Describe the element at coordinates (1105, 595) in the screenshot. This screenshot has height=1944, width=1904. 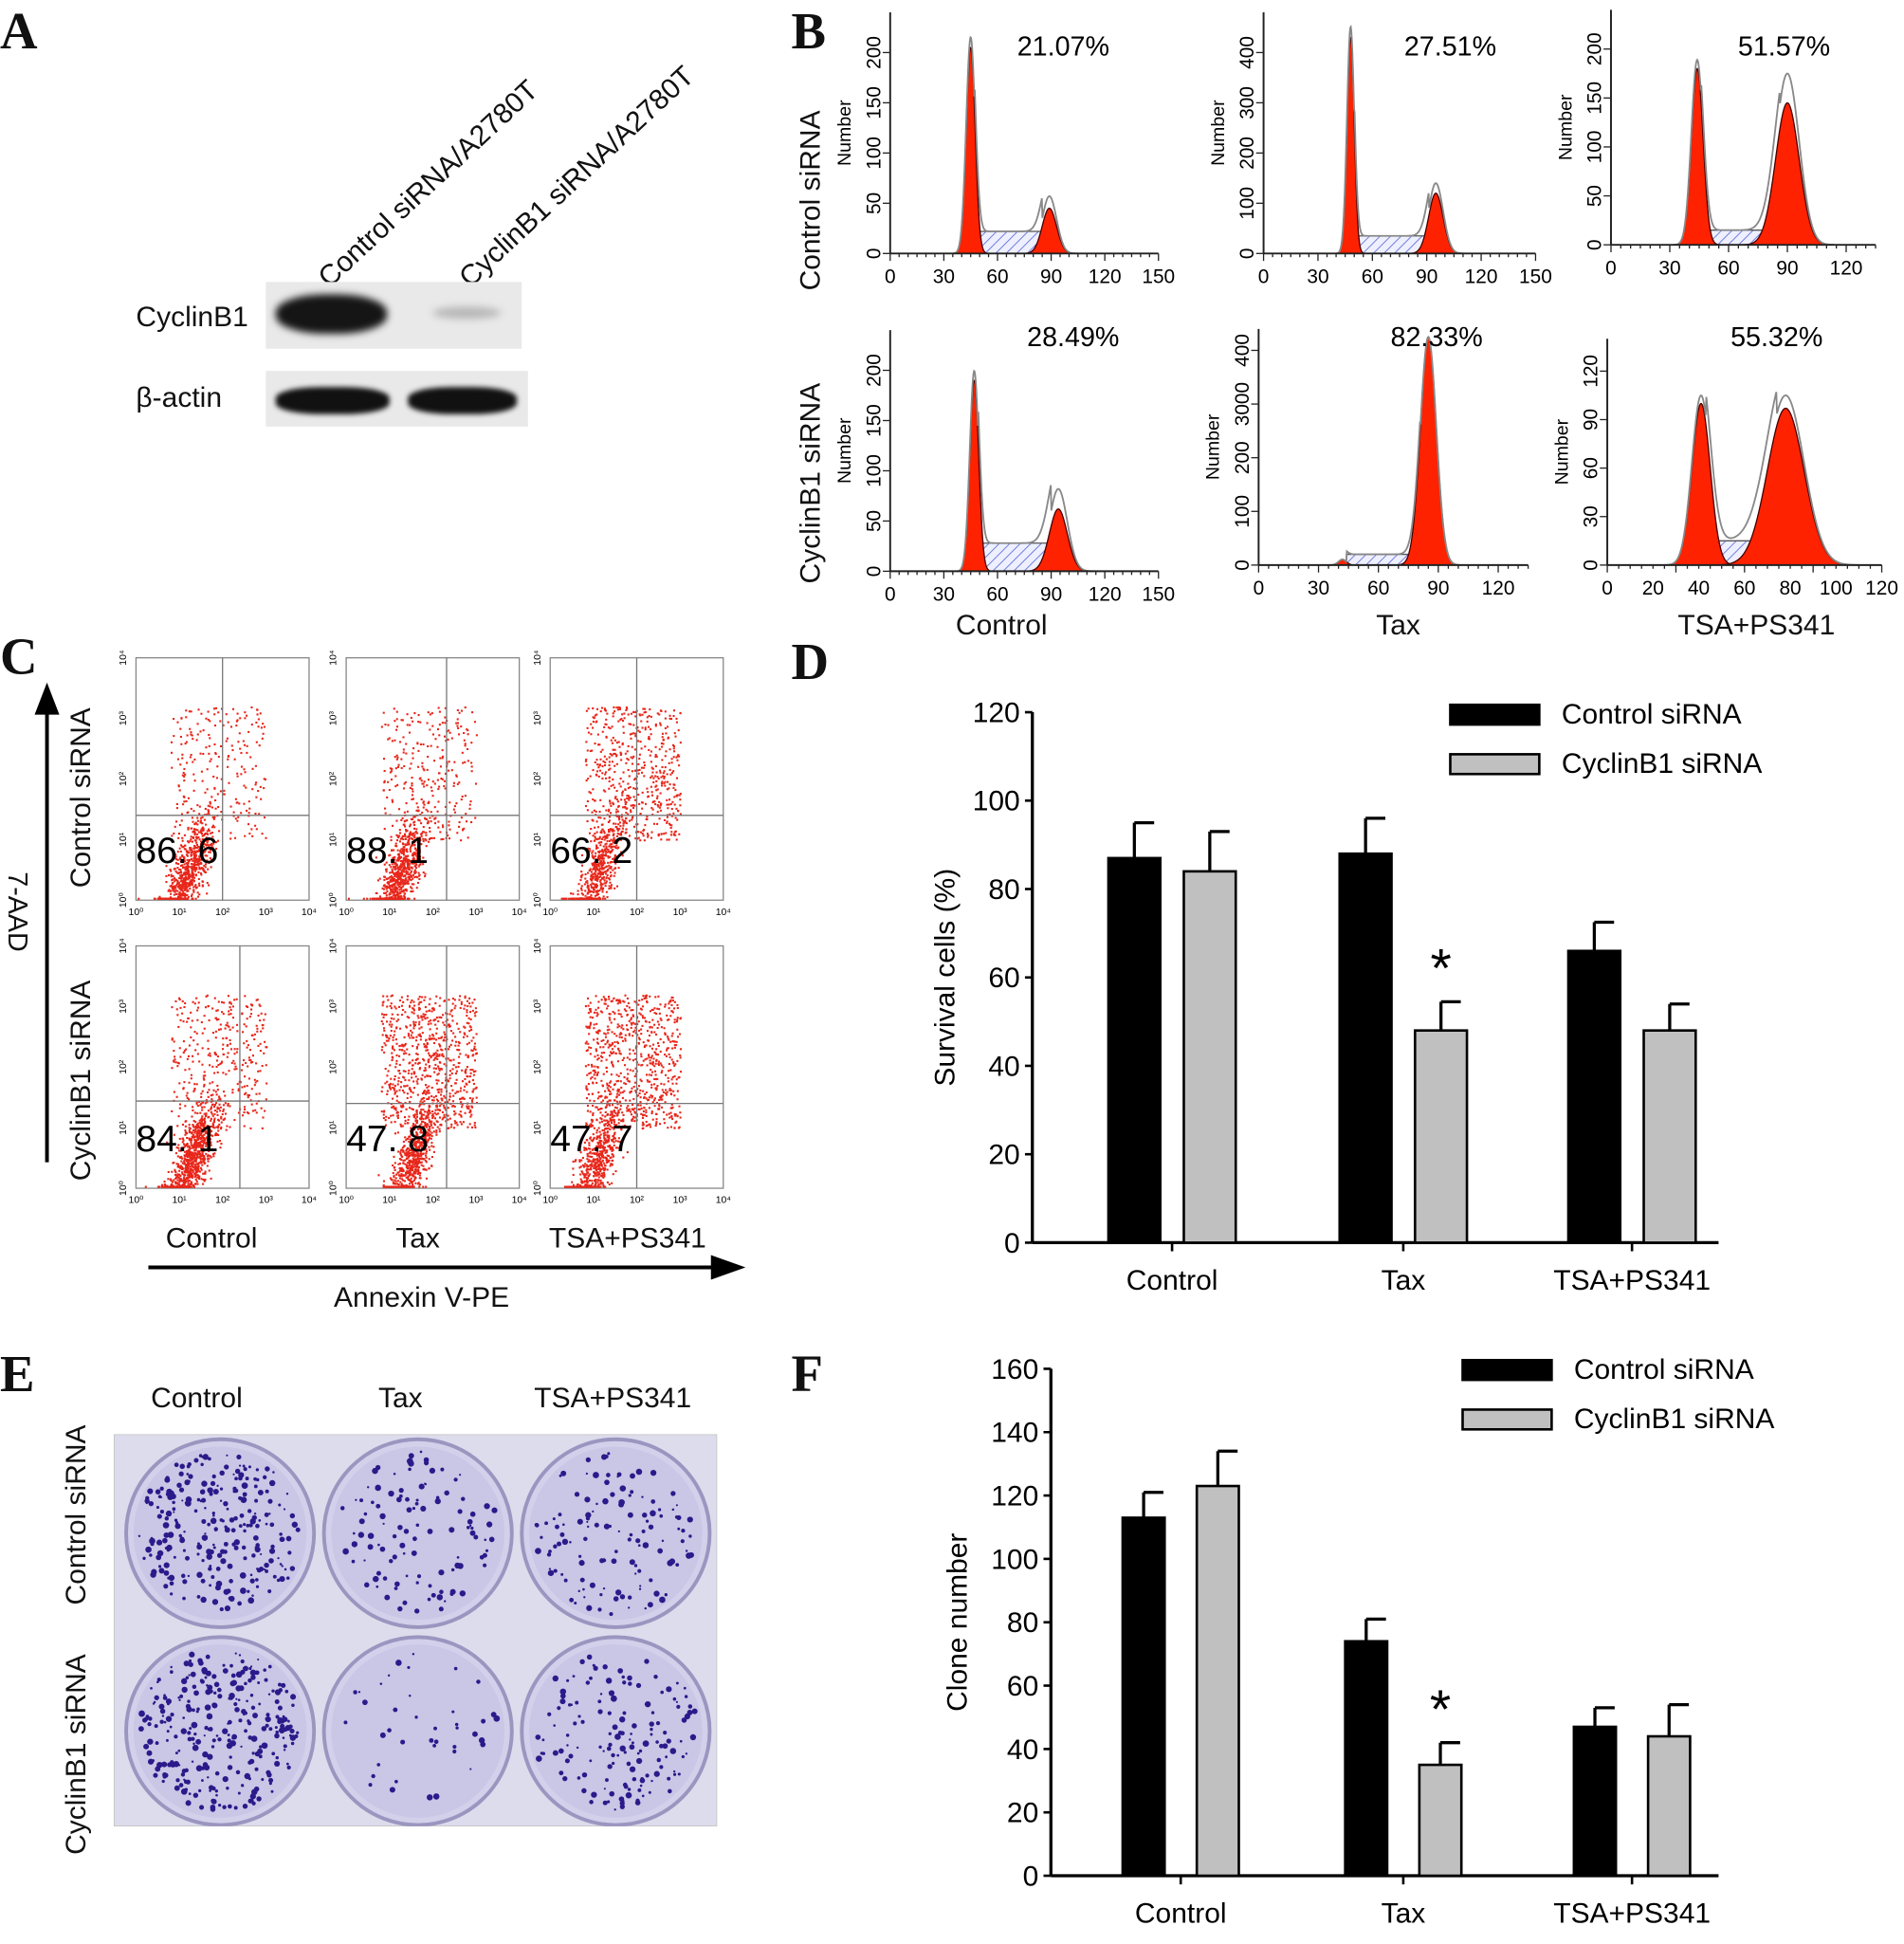
I see `x-tick-label: 120` at that location.